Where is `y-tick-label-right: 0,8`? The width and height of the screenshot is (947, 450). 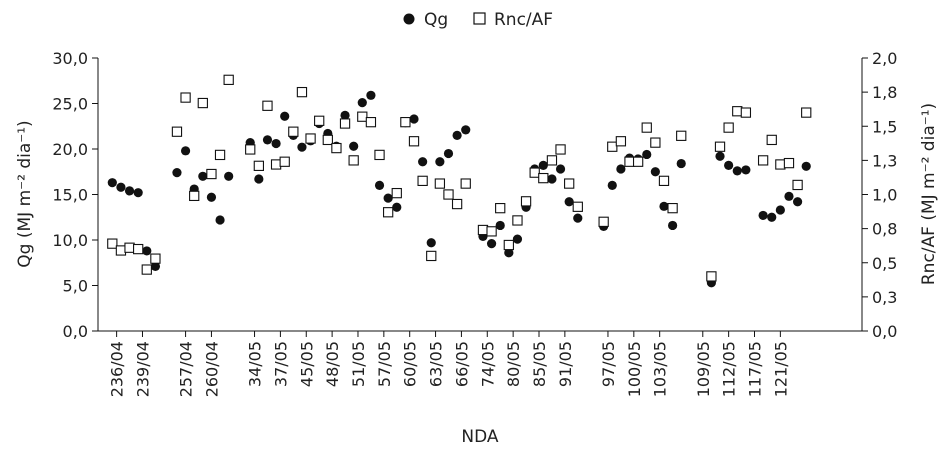 y-tick-label-right: 0,8 is located at coordinates (884, 229).